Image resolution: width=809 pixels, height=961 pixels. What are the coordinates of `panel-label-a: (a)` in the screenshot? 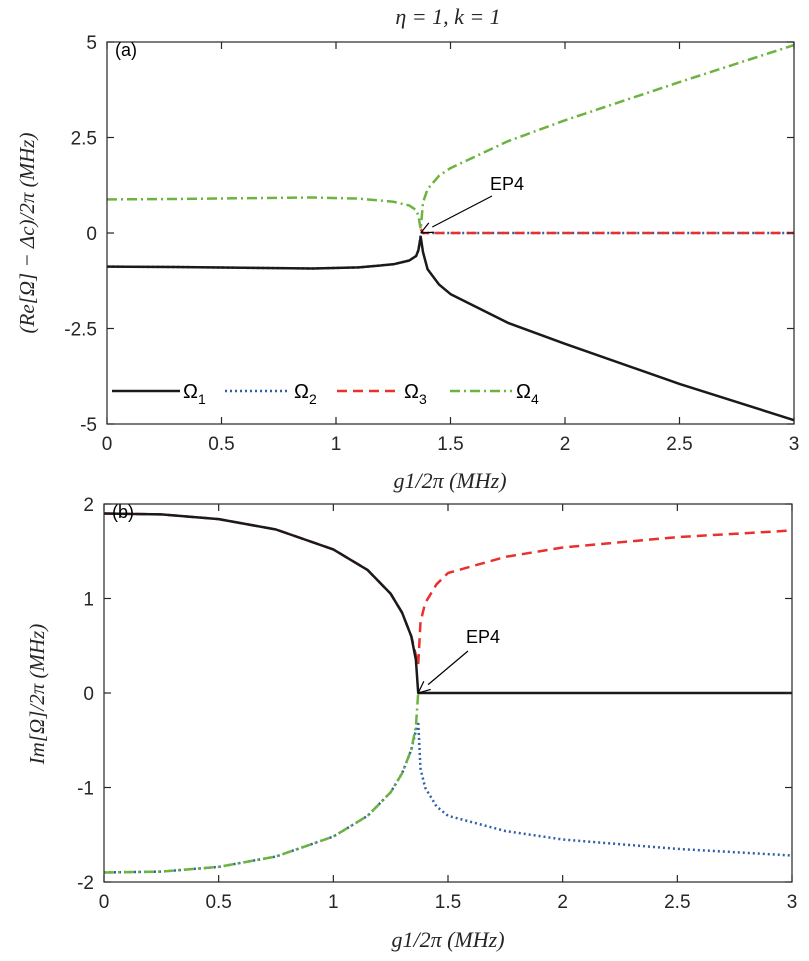 It's located at (126, 50).